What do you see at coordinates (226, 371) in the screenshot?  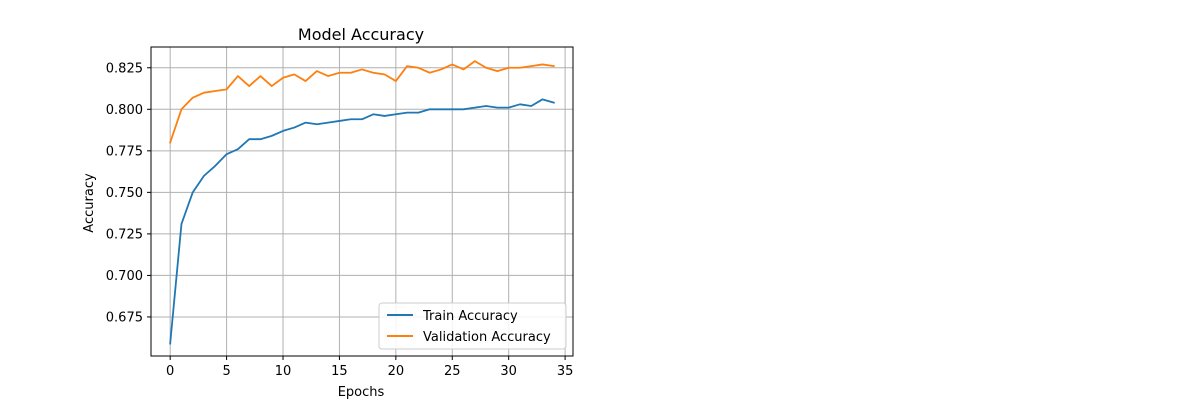 I see `x-tick-label: 5` at bounding box center [226, 371].